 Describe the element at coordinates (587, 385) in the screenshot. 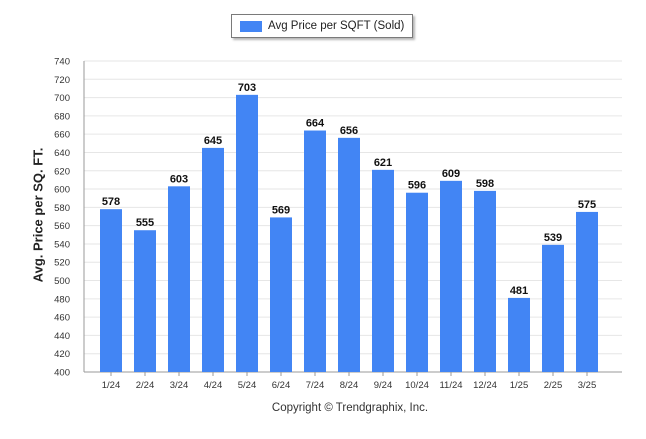

I see `x-tick-label: 3/25` at that location.